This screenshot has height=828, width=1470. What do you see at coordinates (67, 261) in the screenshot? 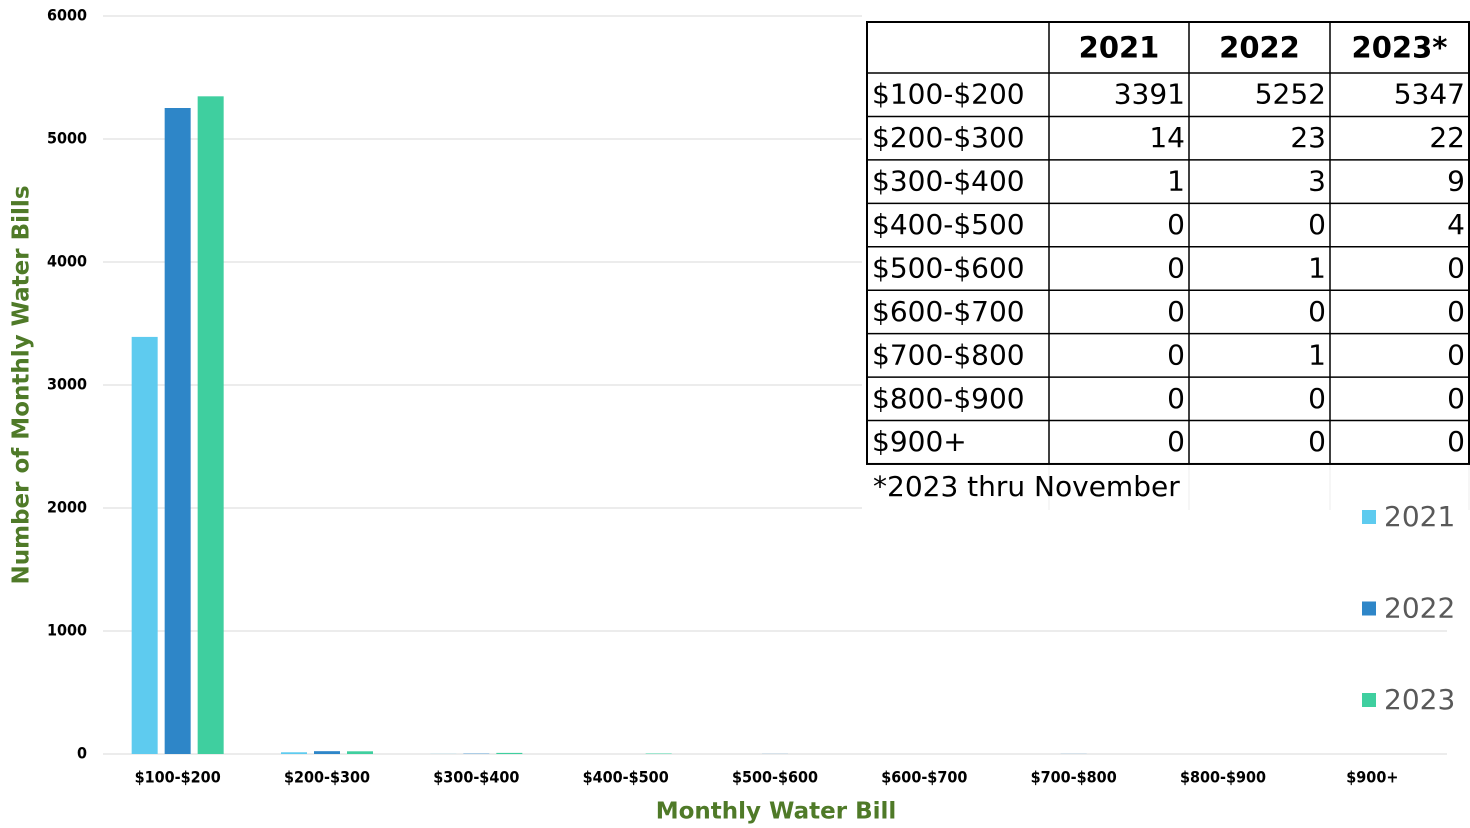
I see `y-tick-label: 4000` at bounding box center [67, 261].